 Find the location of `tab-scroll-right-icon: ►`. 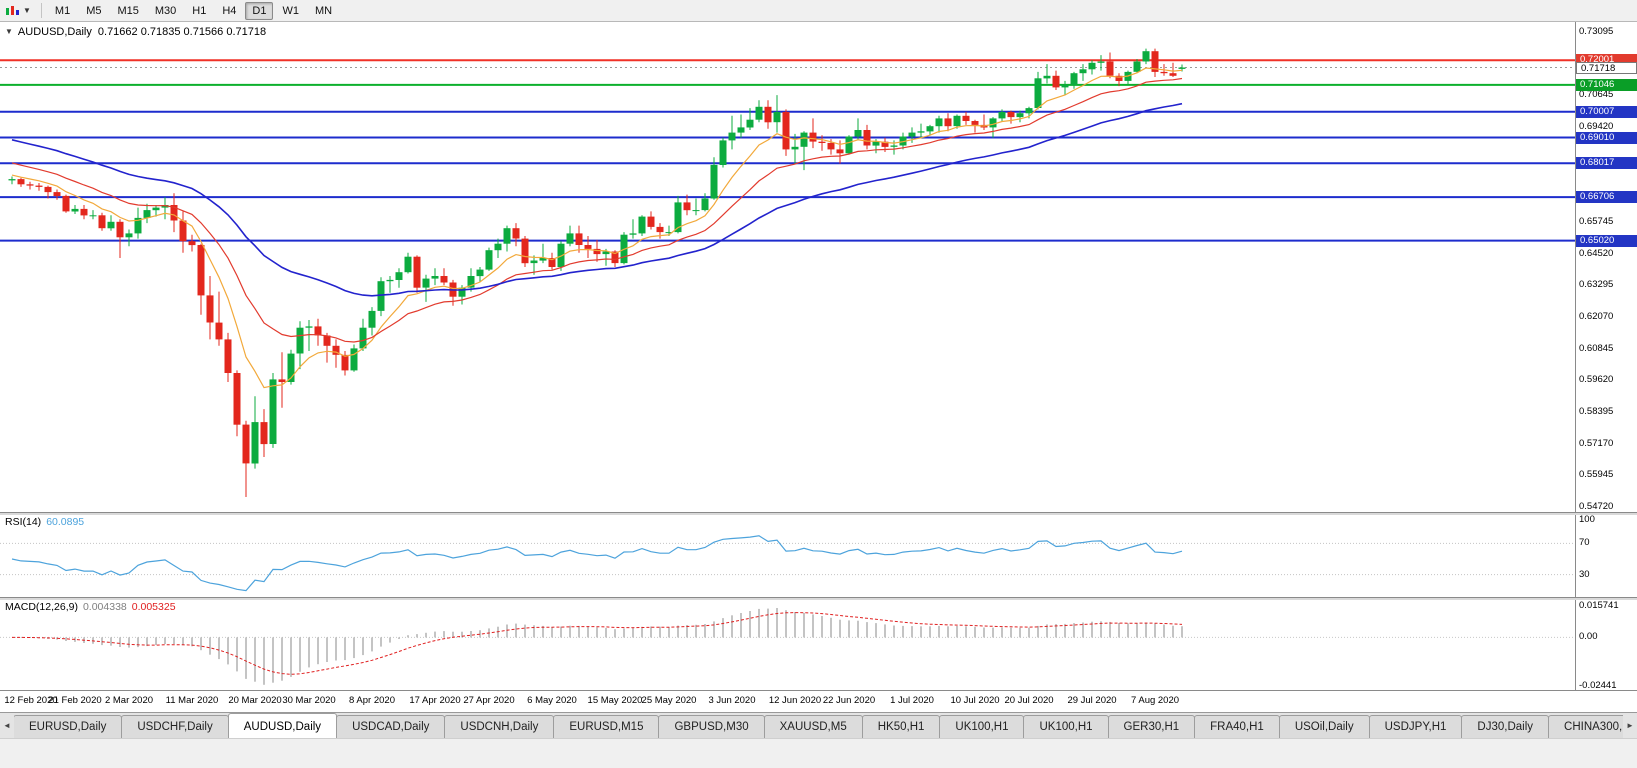

tab-scroll-right-icon: ► is located at coordinates (1630, 725).